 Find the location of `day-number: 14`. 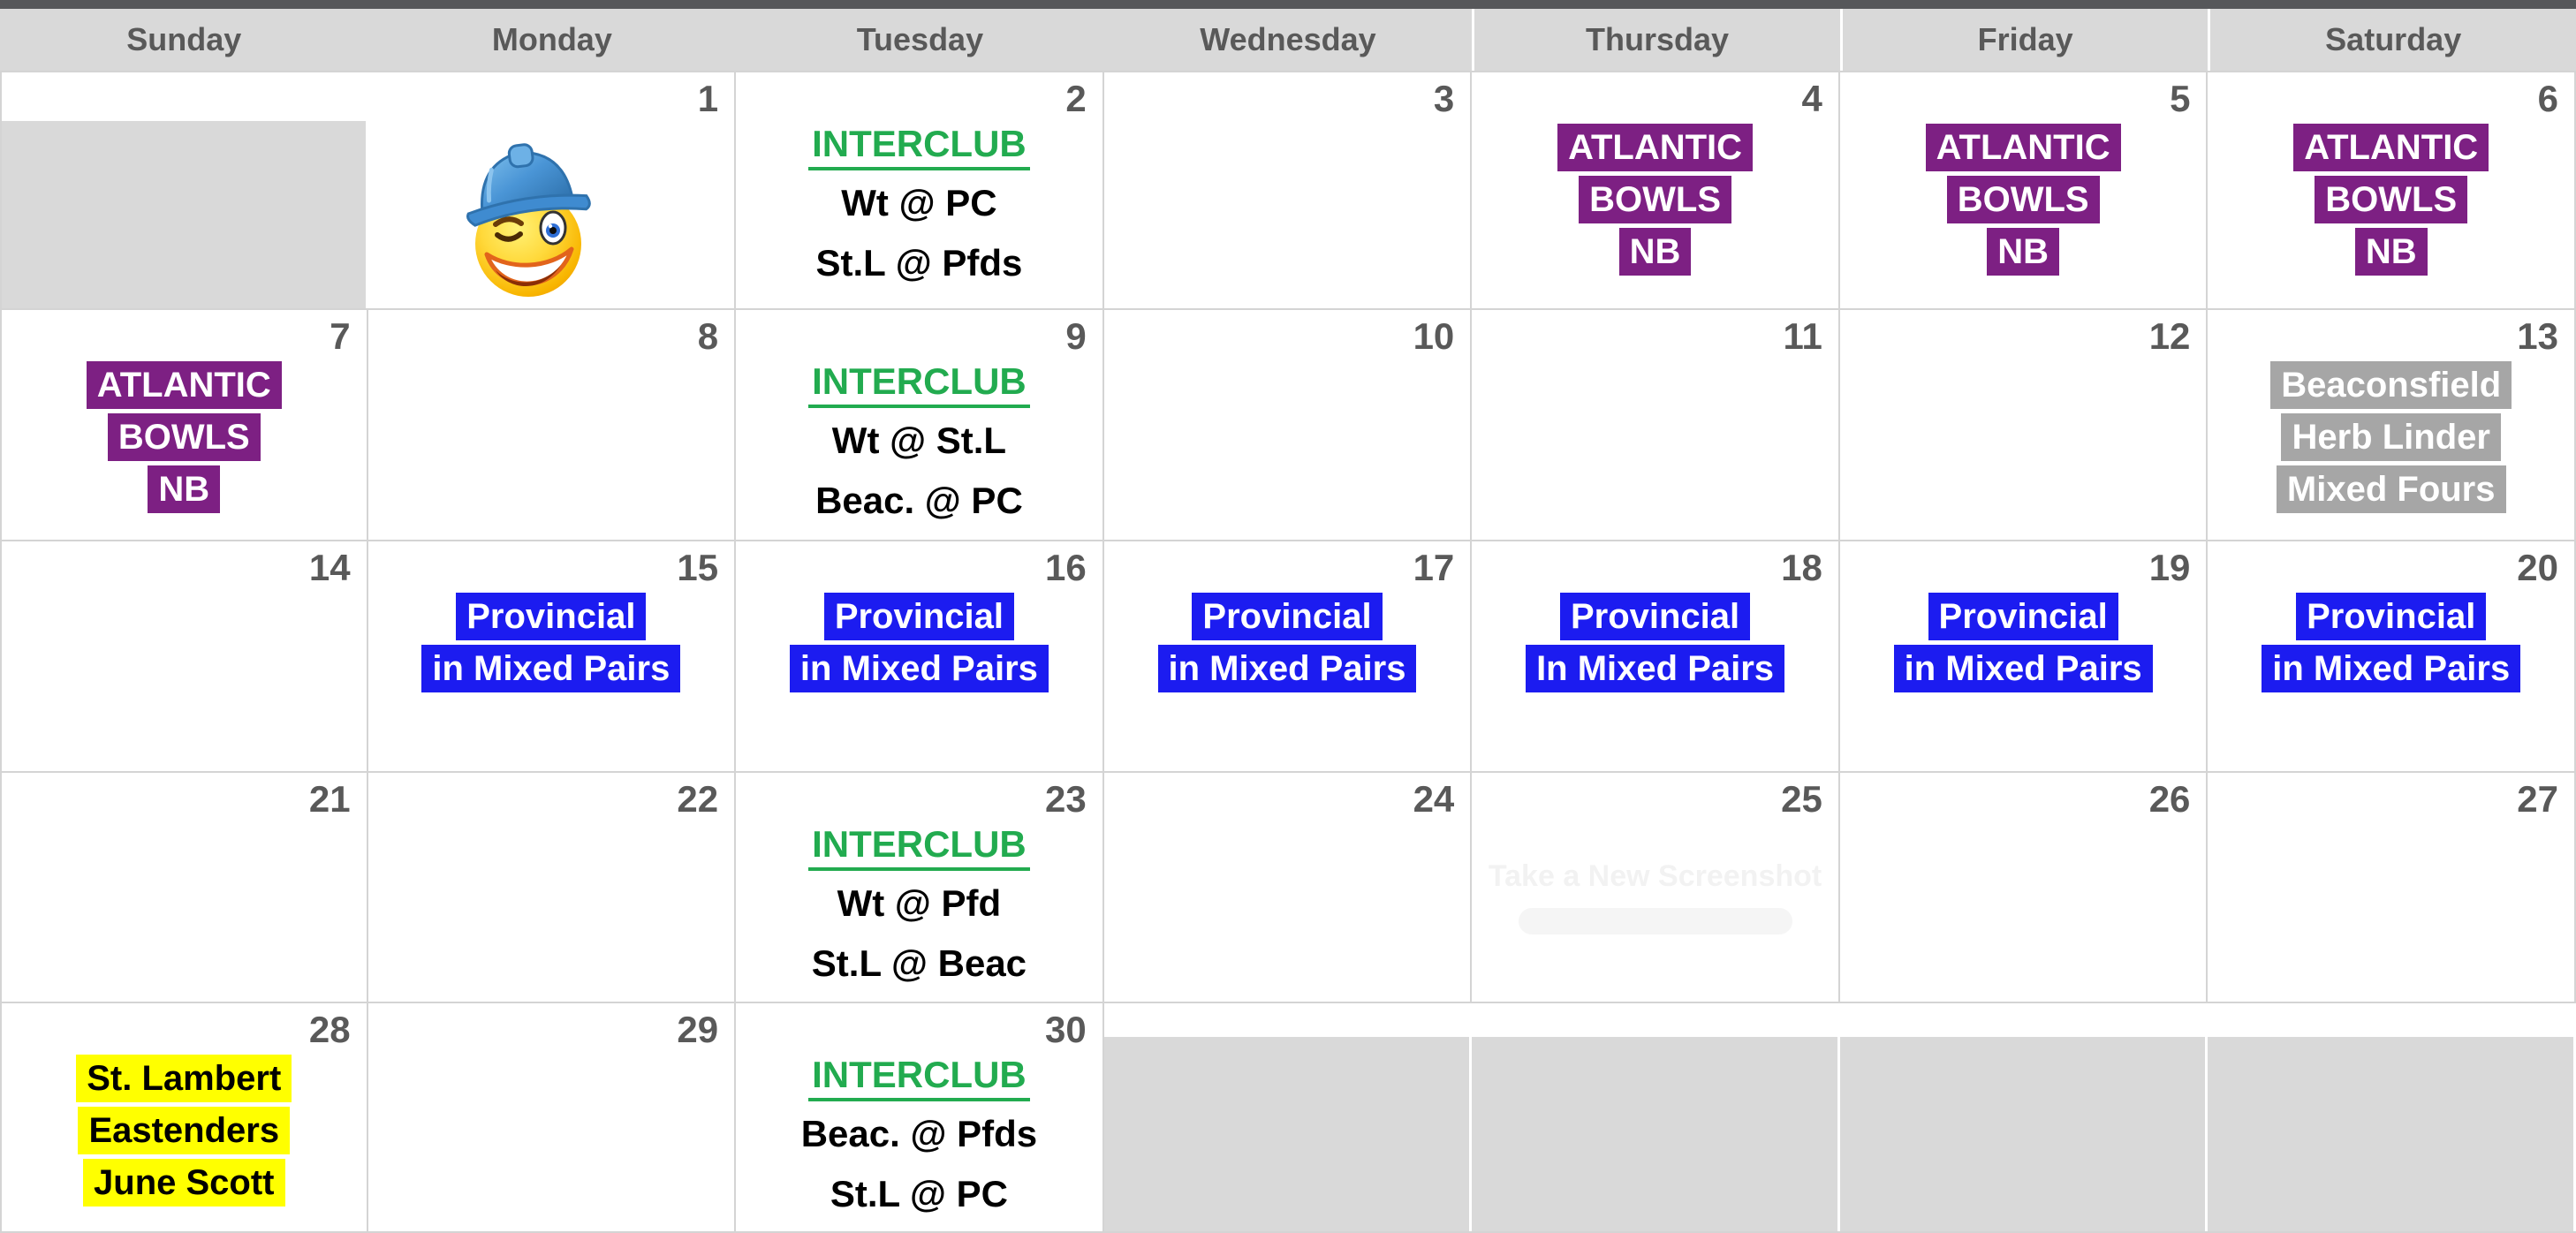

day-number: 14 is located at coordinates (330, 567).